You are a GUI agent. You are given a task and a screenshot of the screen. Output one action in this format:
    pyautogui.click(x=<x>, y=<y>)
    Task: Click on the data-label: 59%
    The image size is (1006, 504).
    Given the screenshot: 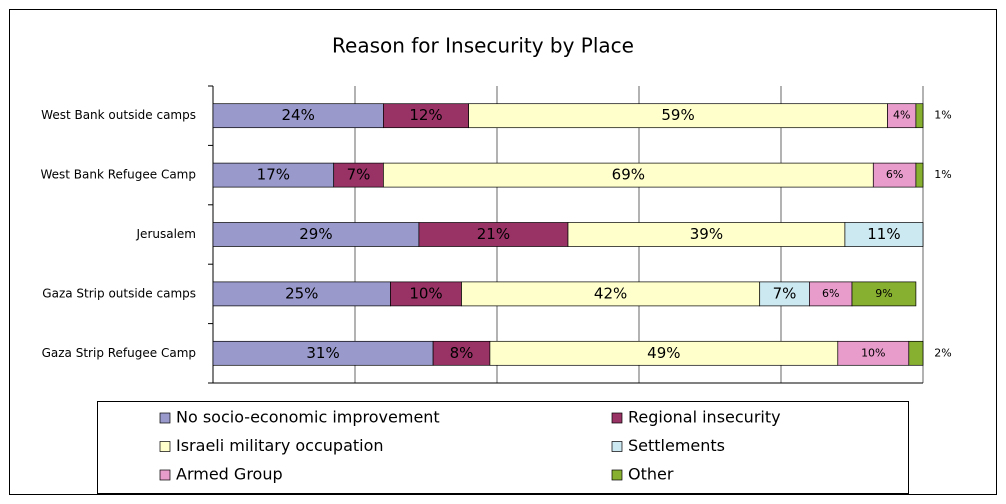 What is the action you would take?
    pyautogui.click(x=677, y=115)
    